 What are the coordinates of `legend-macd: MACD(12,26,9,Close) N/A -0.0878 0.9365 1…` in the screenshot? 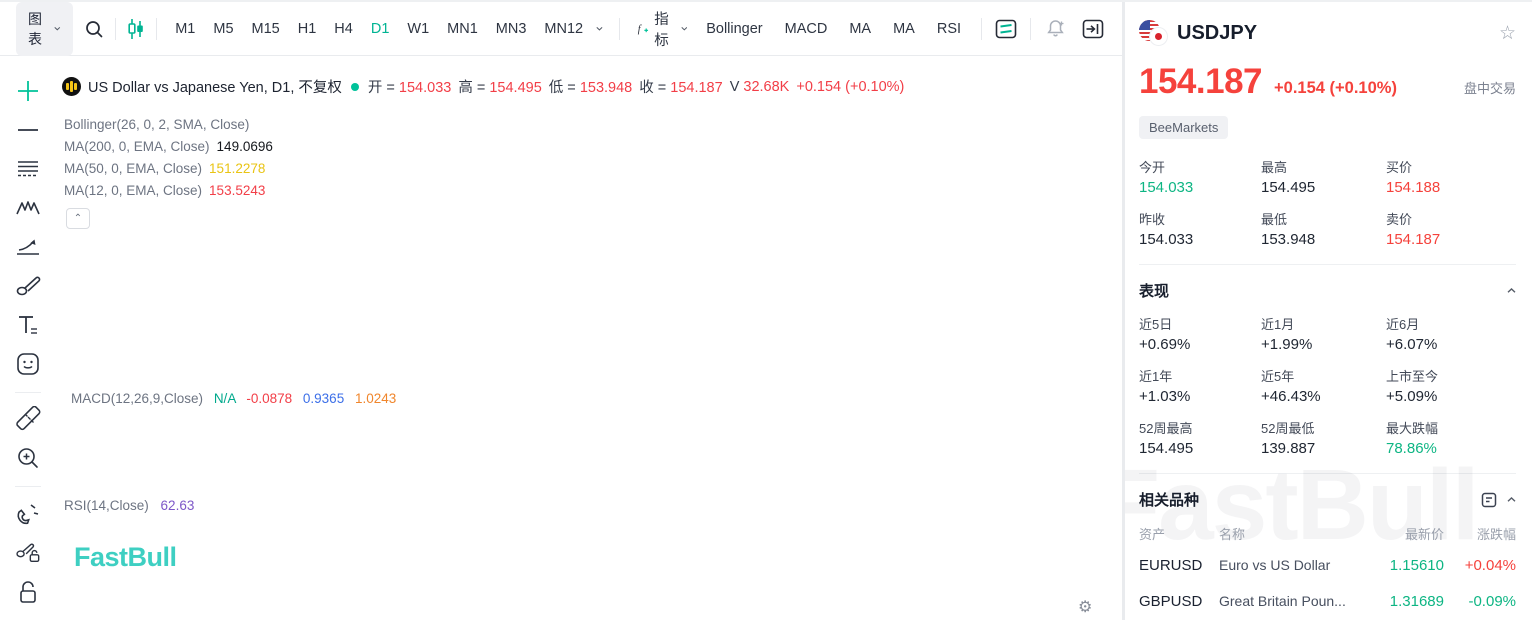 It's located at (234, 398).